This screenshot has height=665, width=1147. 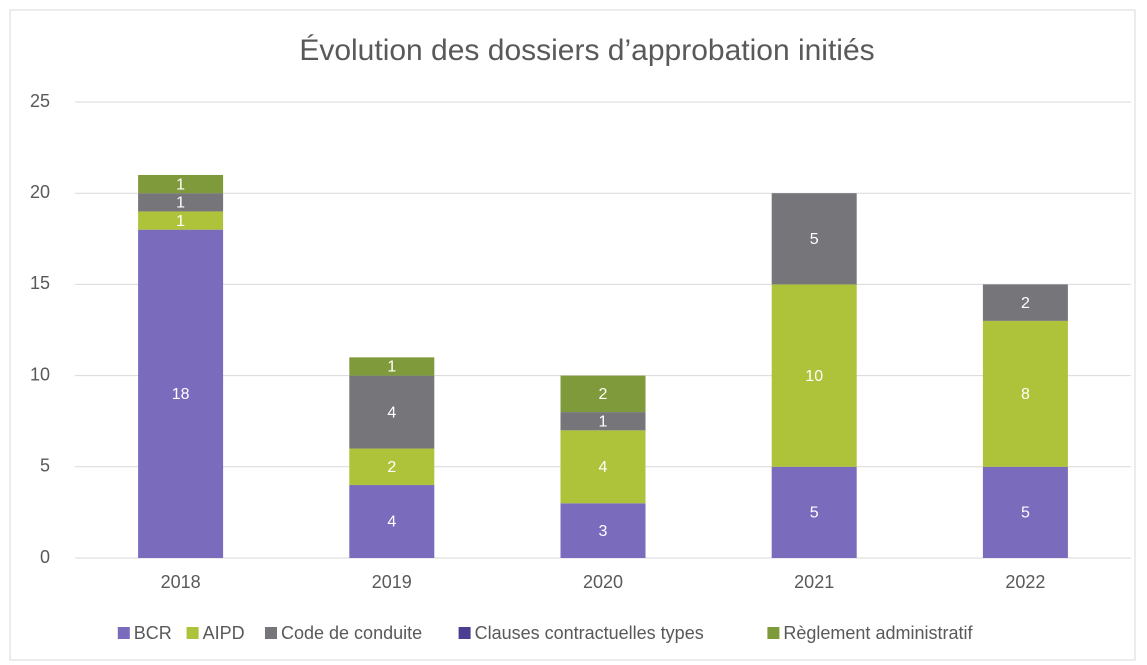 What do you see at coordinates (181, 582) in the screenshot?
I see `x-tick-label: 2018` at bounding box center [181, 582].